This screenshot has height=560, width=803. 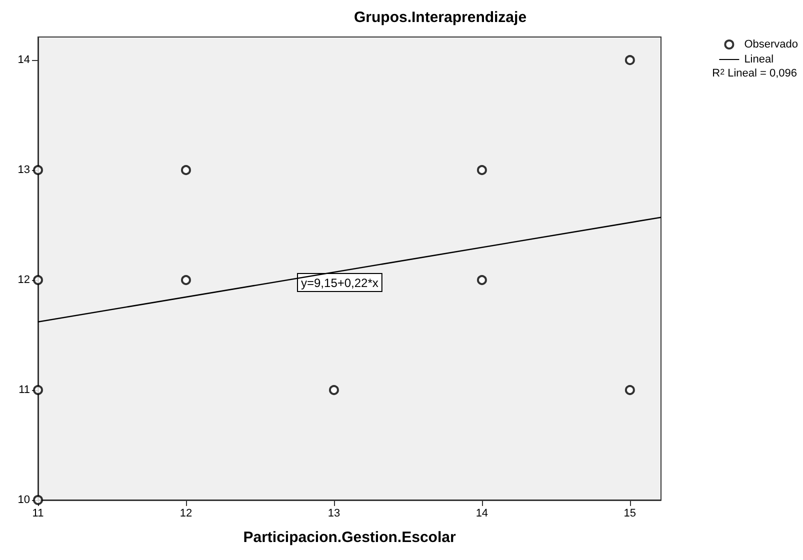 I want to click on x-tick-label: 13, so click(x=334, y=514).